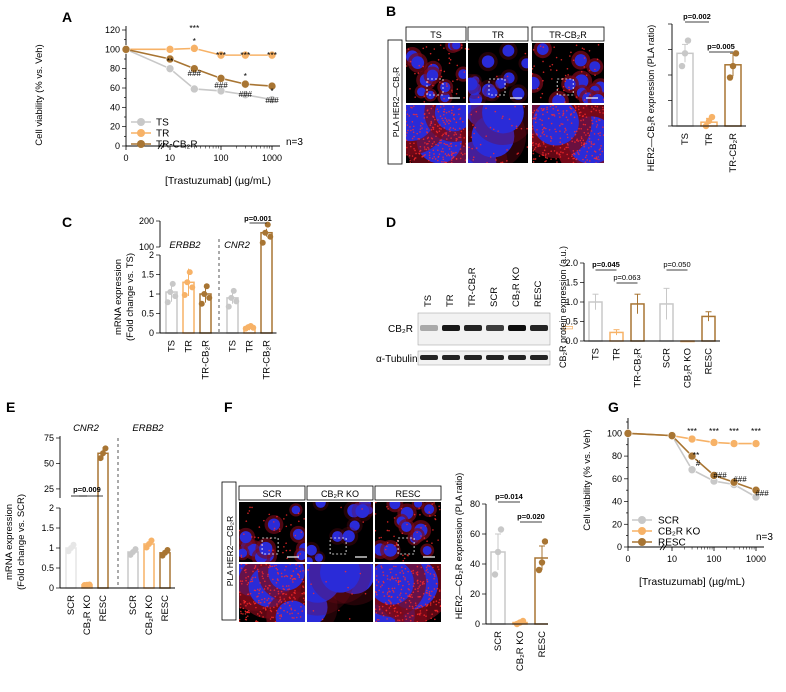 This screenshot has width=786, height=692. What do you see at coordinates (627, 559) in the screenshot?
I see `x-tick-label: 0` at bounding box center [627, 559].